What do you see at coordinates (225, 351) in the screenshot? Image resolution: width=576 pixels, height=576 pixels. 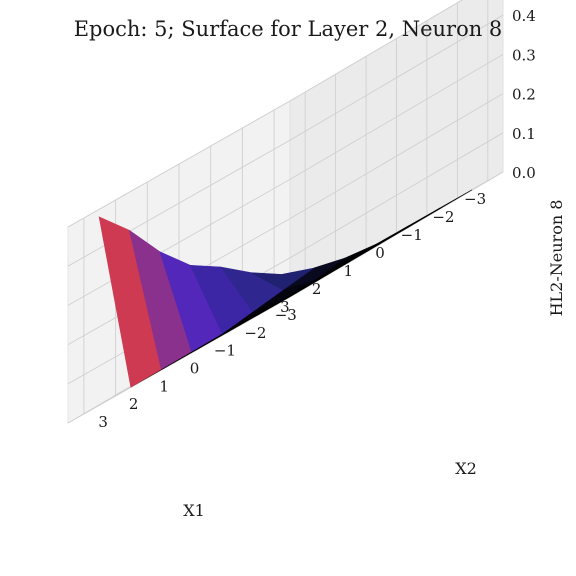 I see `y-tick-label: −1` at bounding box center [225, 351].